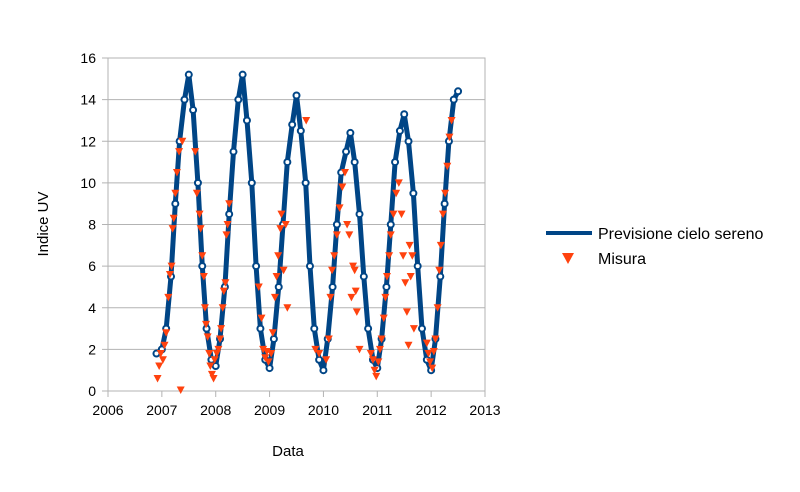 The width and height of the screenshot is (800, 492). What do you see at coordinates (215, 410) in the screenshot?
I see `x-tick-label: 2008` at bounding box center [215, 410].